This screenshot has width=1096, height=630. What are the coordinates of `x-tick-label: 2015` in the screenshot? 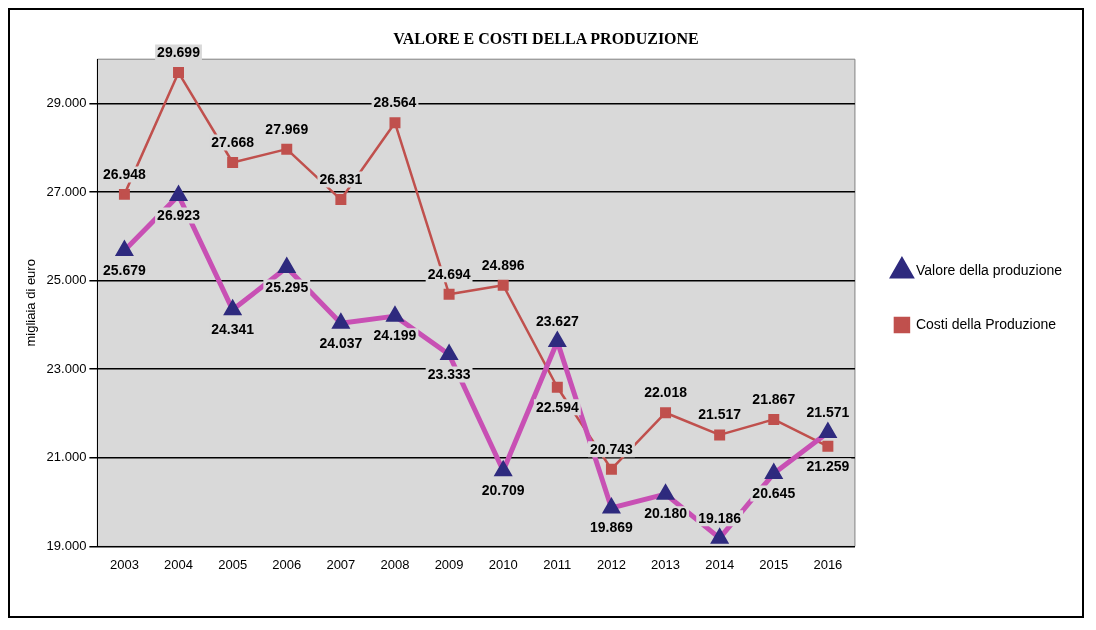 It's located at (774, 564).